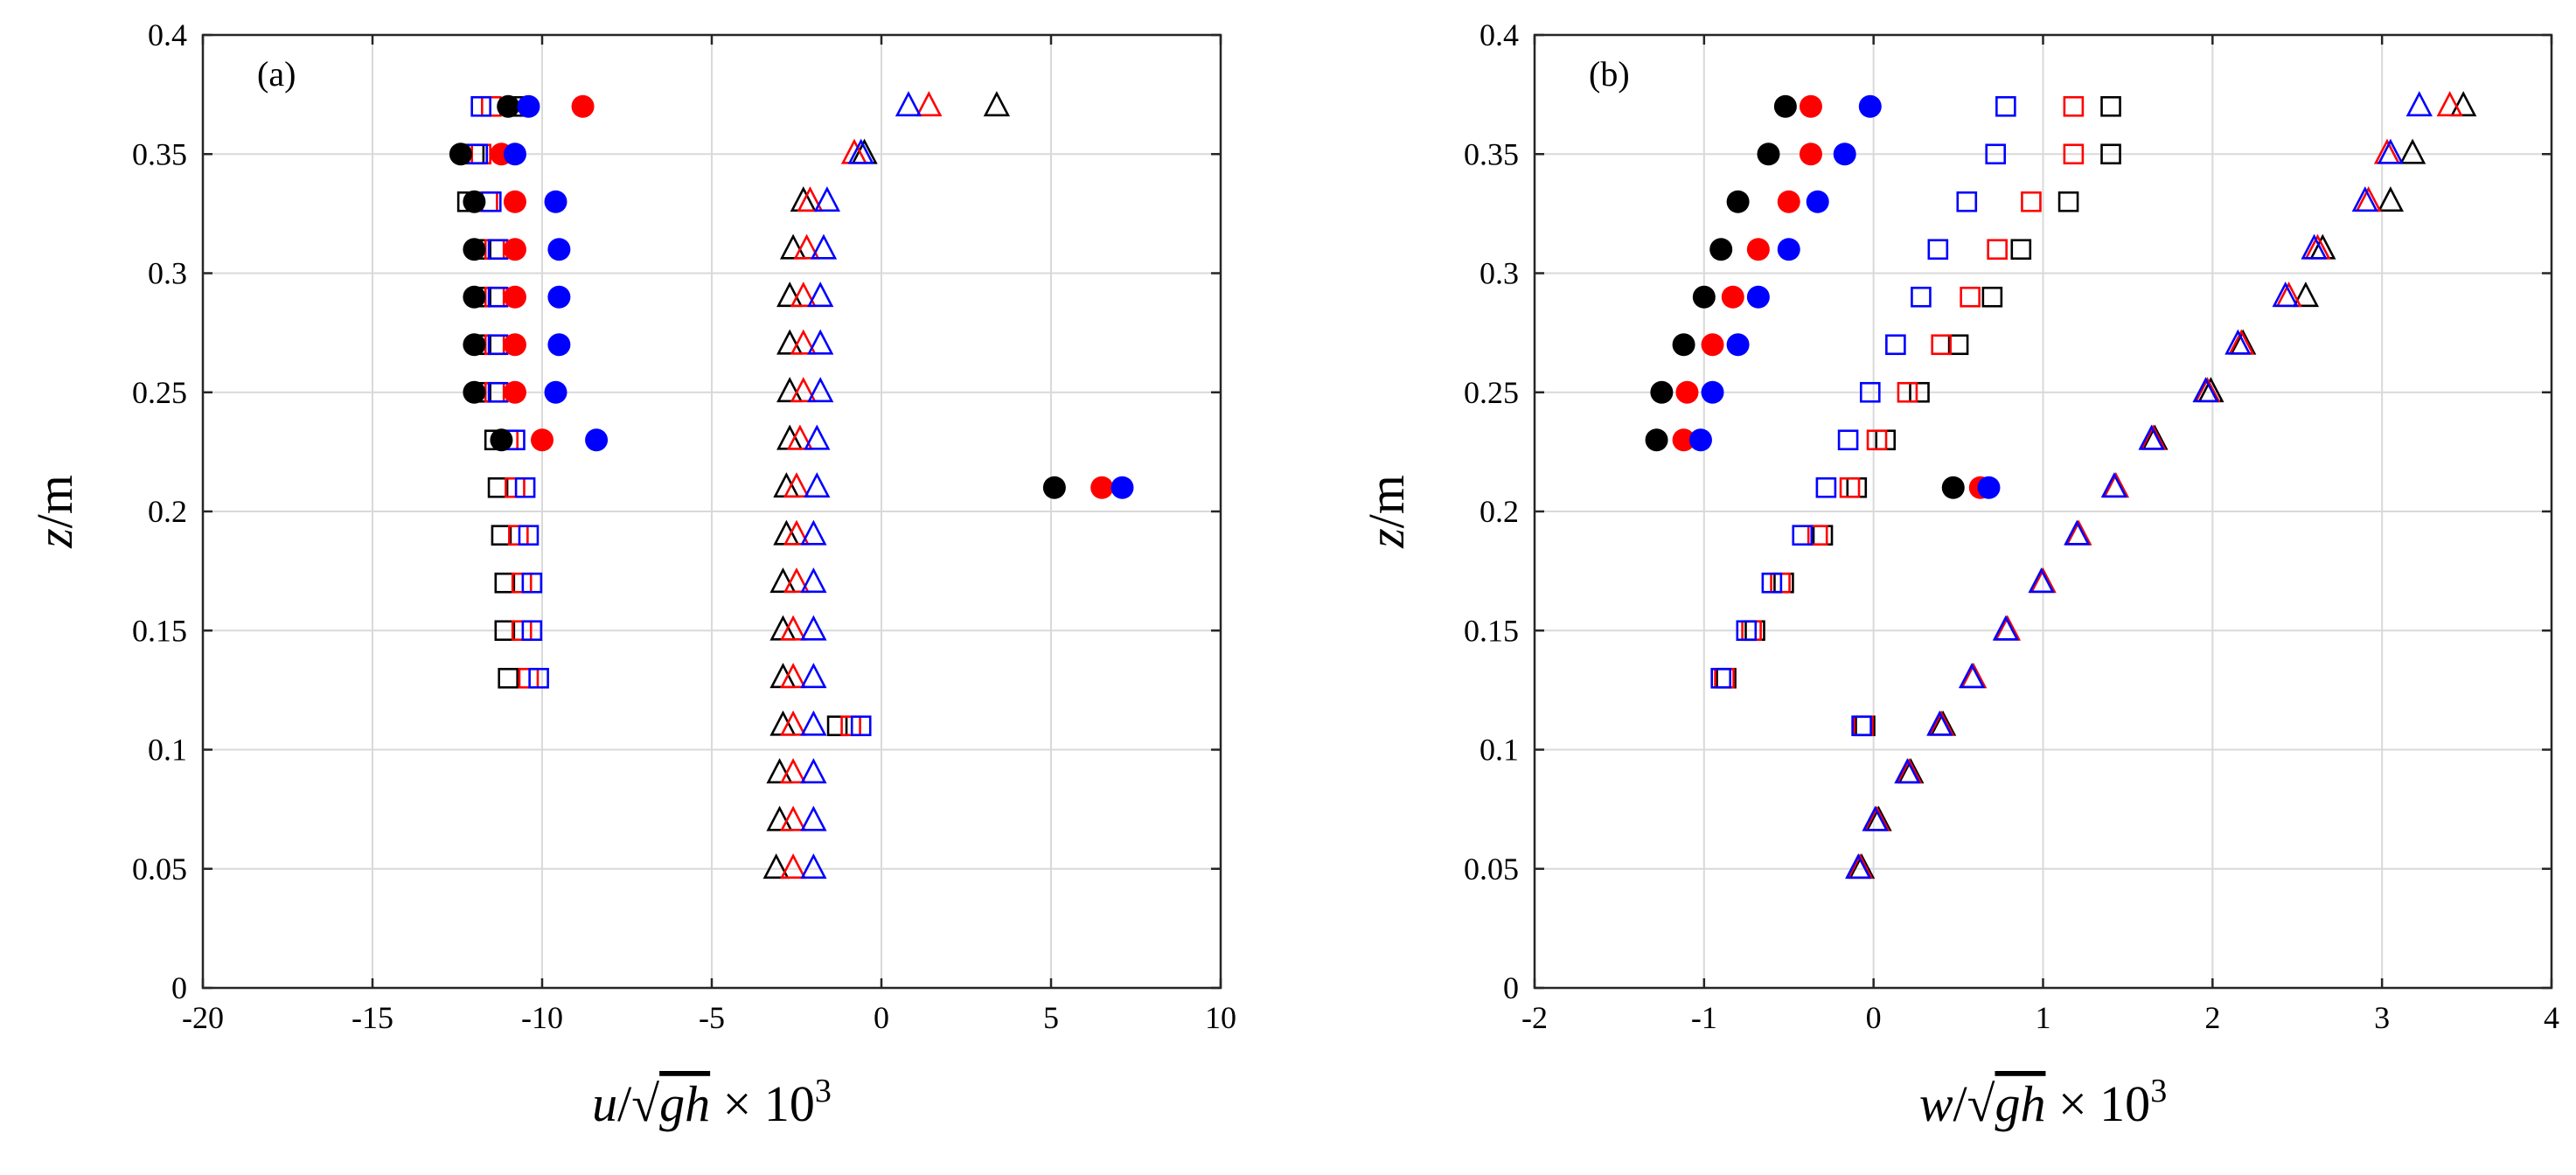 This screenshot has width=2576, height=1175. Describe the element at coordinates (2212, 1017) in the screenshot. I see `x-tick-label-b-4: 2` at that location.